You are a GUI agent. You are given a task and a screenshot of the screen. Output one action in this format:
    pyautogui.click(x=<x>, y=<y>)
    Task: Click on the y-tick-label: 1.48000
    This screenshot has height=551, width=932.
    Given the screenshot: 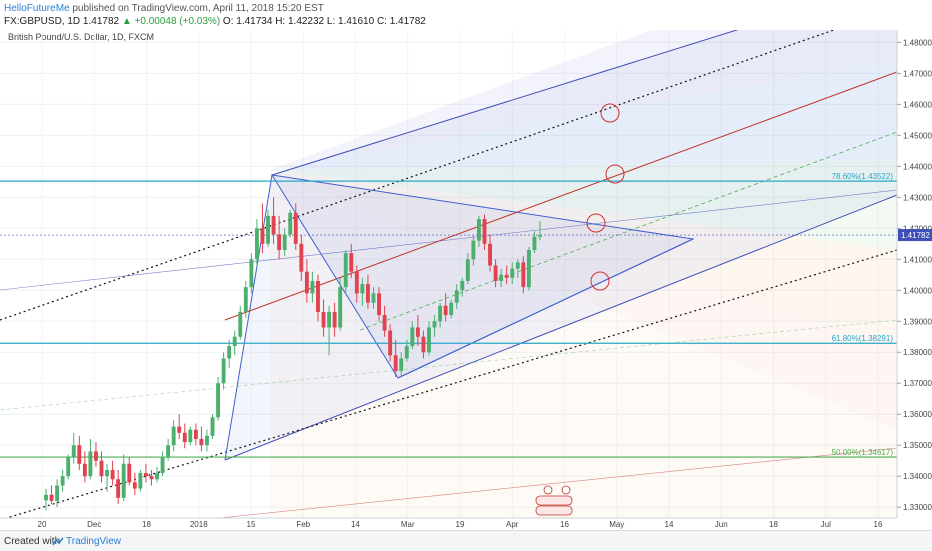 What is the action you would take?
    pyautogui.click(x=917, y=42)
    